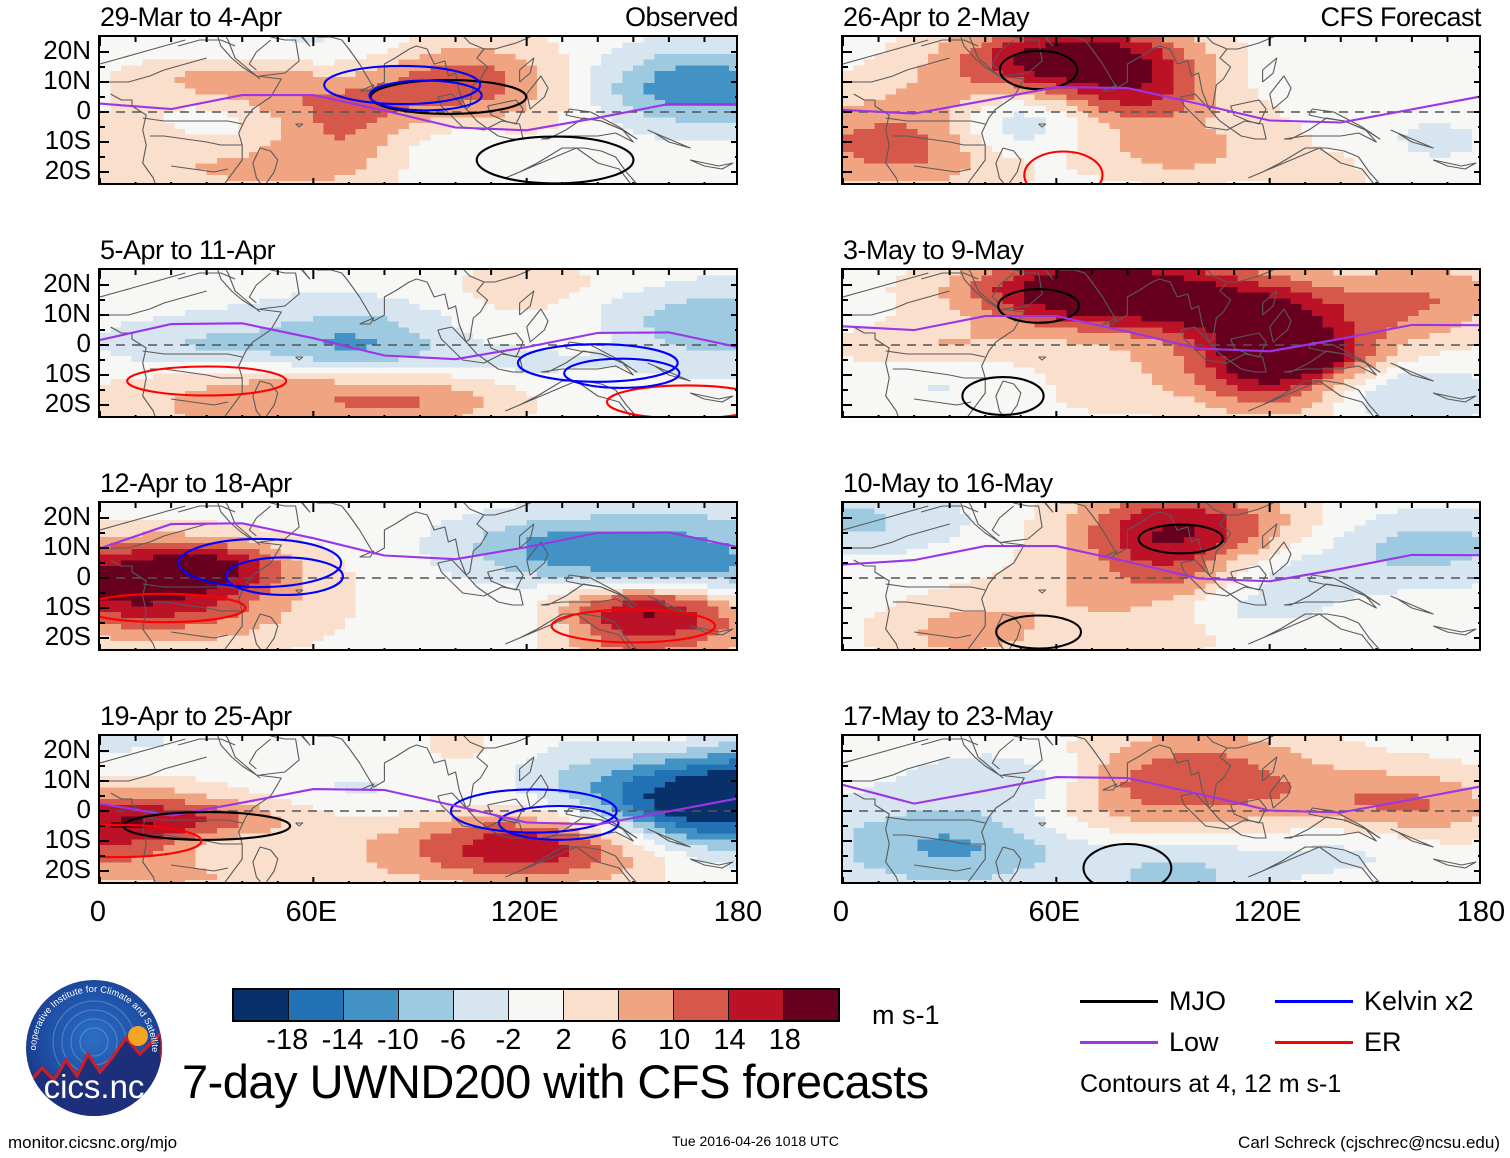 The image size is (1510, 1158). I want to click on colorbar-units-label: m s-1, so click(906, 1015).